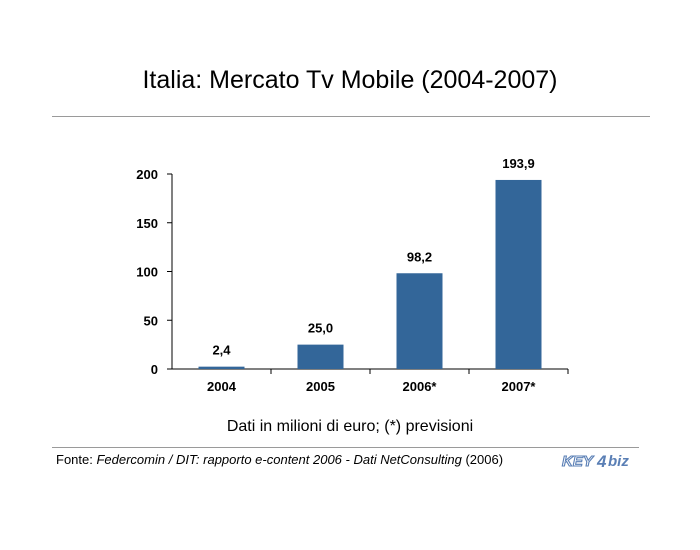 The height and width of the screenshot is (550, 700). Describe the element at coordinates (350, 80) in the screenshot. I see `chart-title: Italia: Mercato Tv Mobile (2004-2007)` at that location.